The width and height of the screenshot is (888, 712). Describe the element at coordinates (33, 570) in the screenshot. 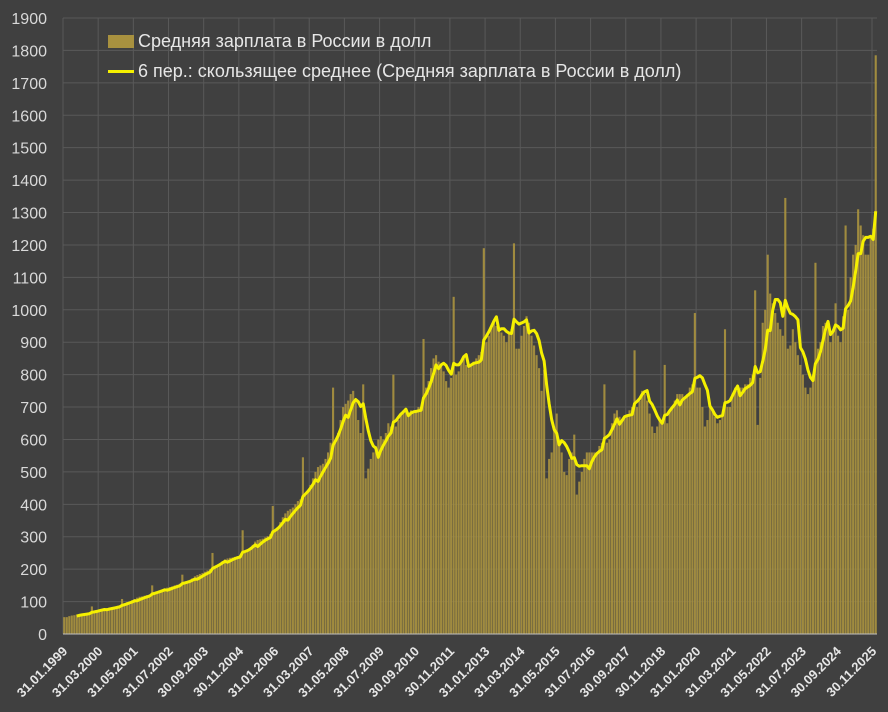

I see `y-tick-label: 200` at that location.